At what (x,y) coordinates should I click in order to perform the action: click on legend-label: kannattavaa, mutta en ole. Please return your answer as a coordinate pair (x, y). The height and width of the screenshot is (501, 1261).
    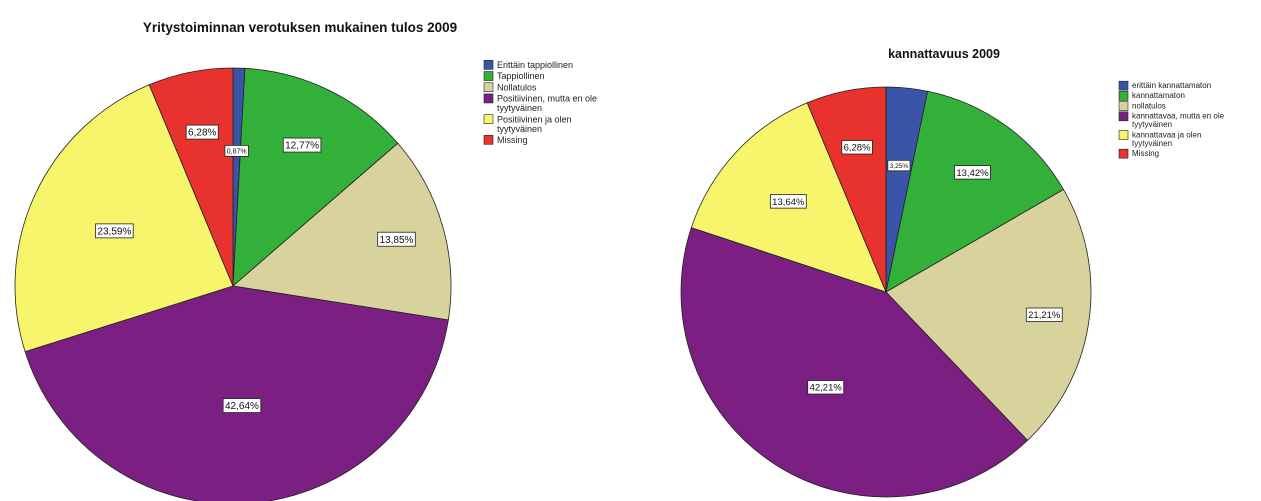
    Looking at the image, I should click on (1178, 116).